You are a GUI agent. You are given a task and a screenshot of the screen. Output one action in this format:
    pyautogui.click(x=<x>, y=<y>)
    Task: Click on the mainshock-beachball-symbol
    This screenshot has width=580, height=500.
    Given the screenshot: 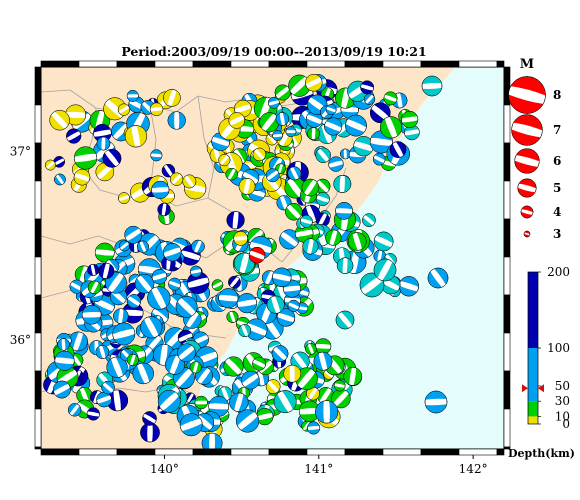 What is the action you would take?
    pyautogui.click(x=257, y=255)
    